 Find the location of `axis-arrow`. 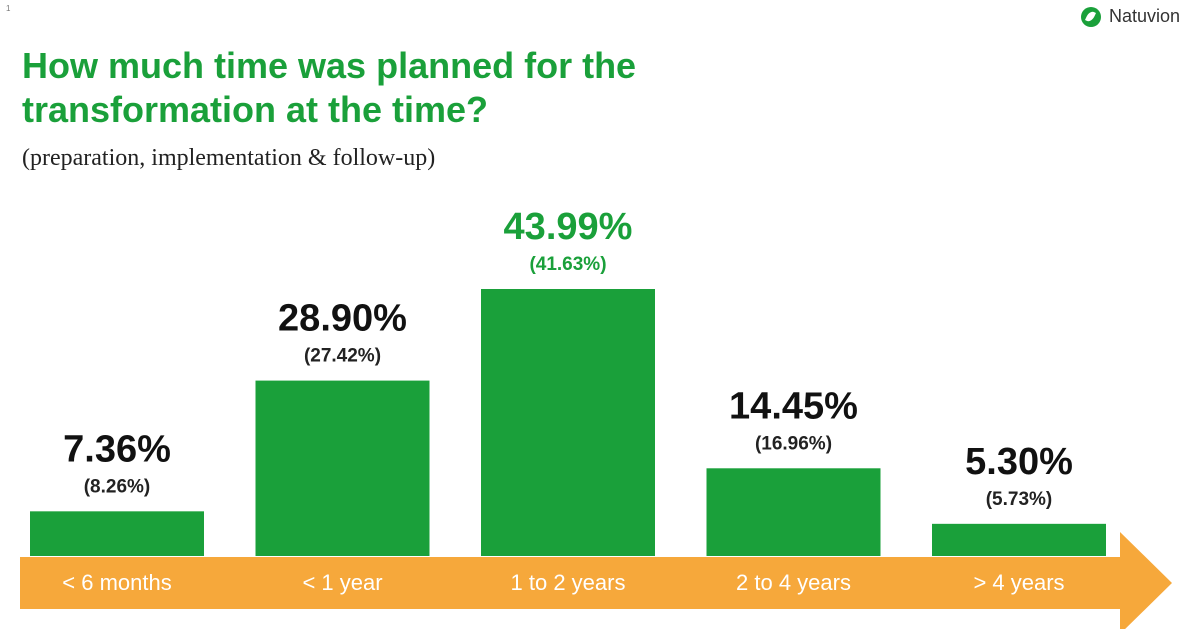

axis-arrow is located at coordinates (596, 580).